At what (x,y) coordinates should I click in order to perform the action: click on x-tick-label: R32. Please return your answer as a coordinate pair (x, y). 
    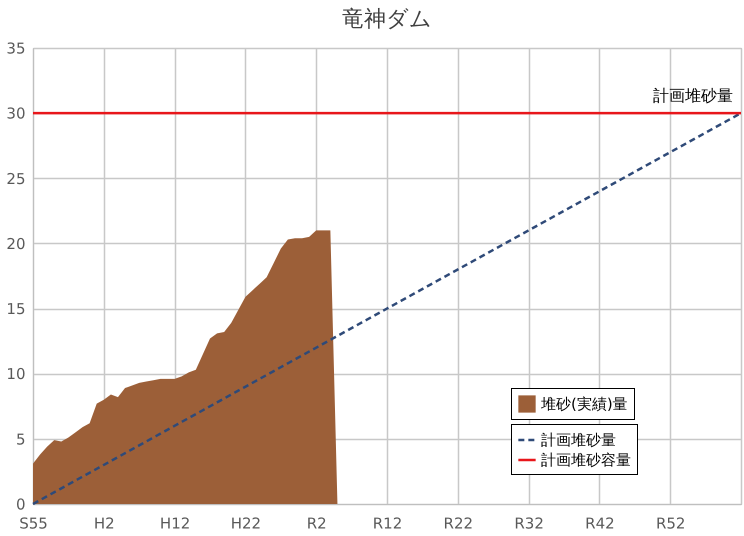
    Looking at the image, I should click on (529, 523).